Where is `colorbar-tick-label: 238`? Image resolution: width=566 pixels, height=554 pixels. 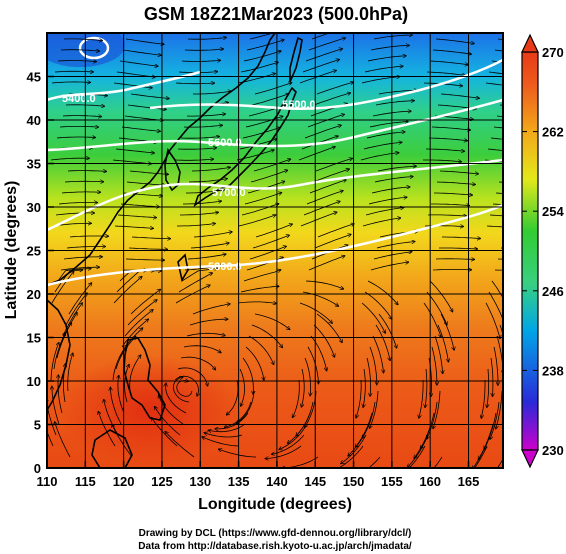 colorbar-tick-label: 238 is located at coordinates (553, 370).